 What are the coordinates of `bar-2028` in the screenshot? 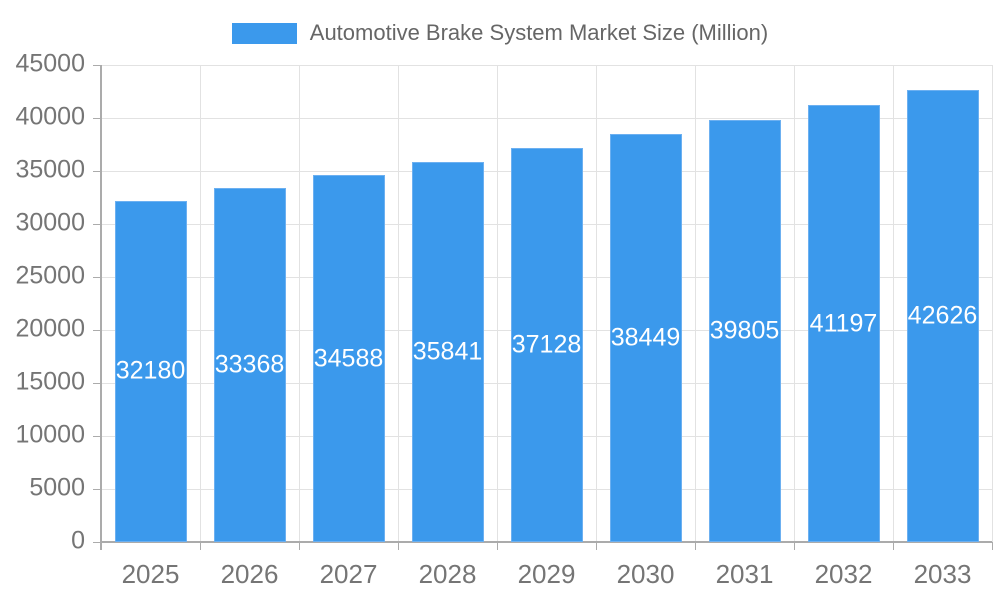 It's located at (447, 352).